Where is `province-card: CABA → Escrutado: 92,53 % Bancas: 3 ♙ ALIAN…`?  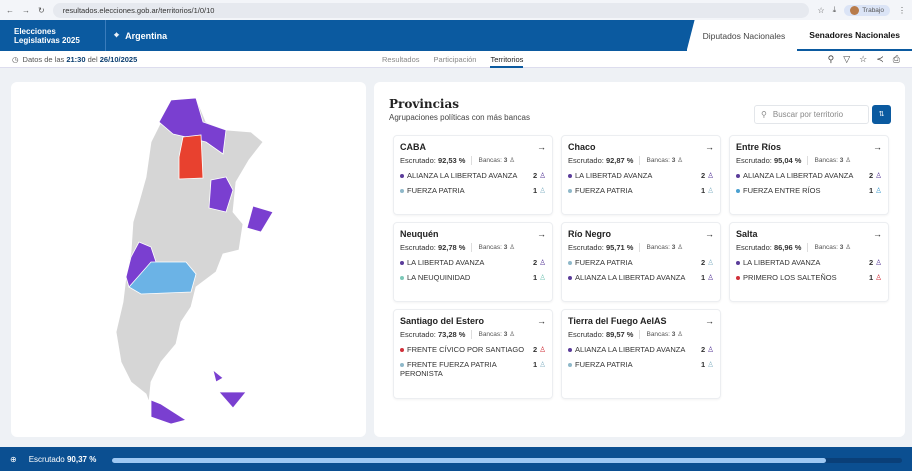 province-card: CABA → Escrutado: 92,53 % Bancas: 3 ♙ ALIAN… is located at coordinates (473, 175).